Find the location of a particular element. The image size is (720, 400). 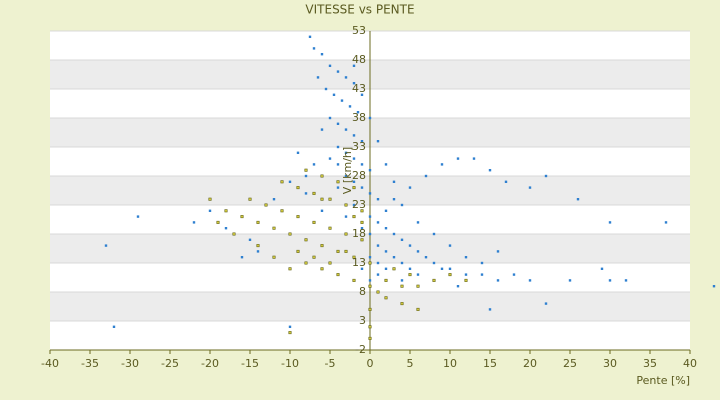

y-tick-label: 43 is located at coordinates (359, 88).